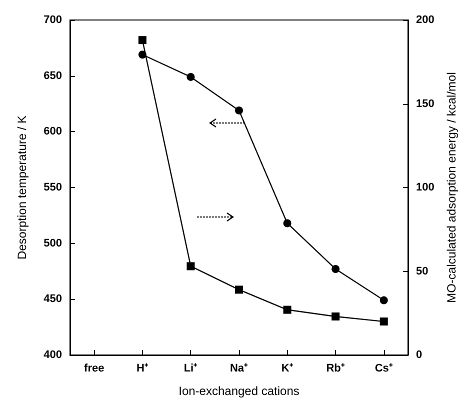  What do you see at coordinates (53, 243) in the screenshot?
I see `y-tick-label: 500` at bounding box center [53, 243].